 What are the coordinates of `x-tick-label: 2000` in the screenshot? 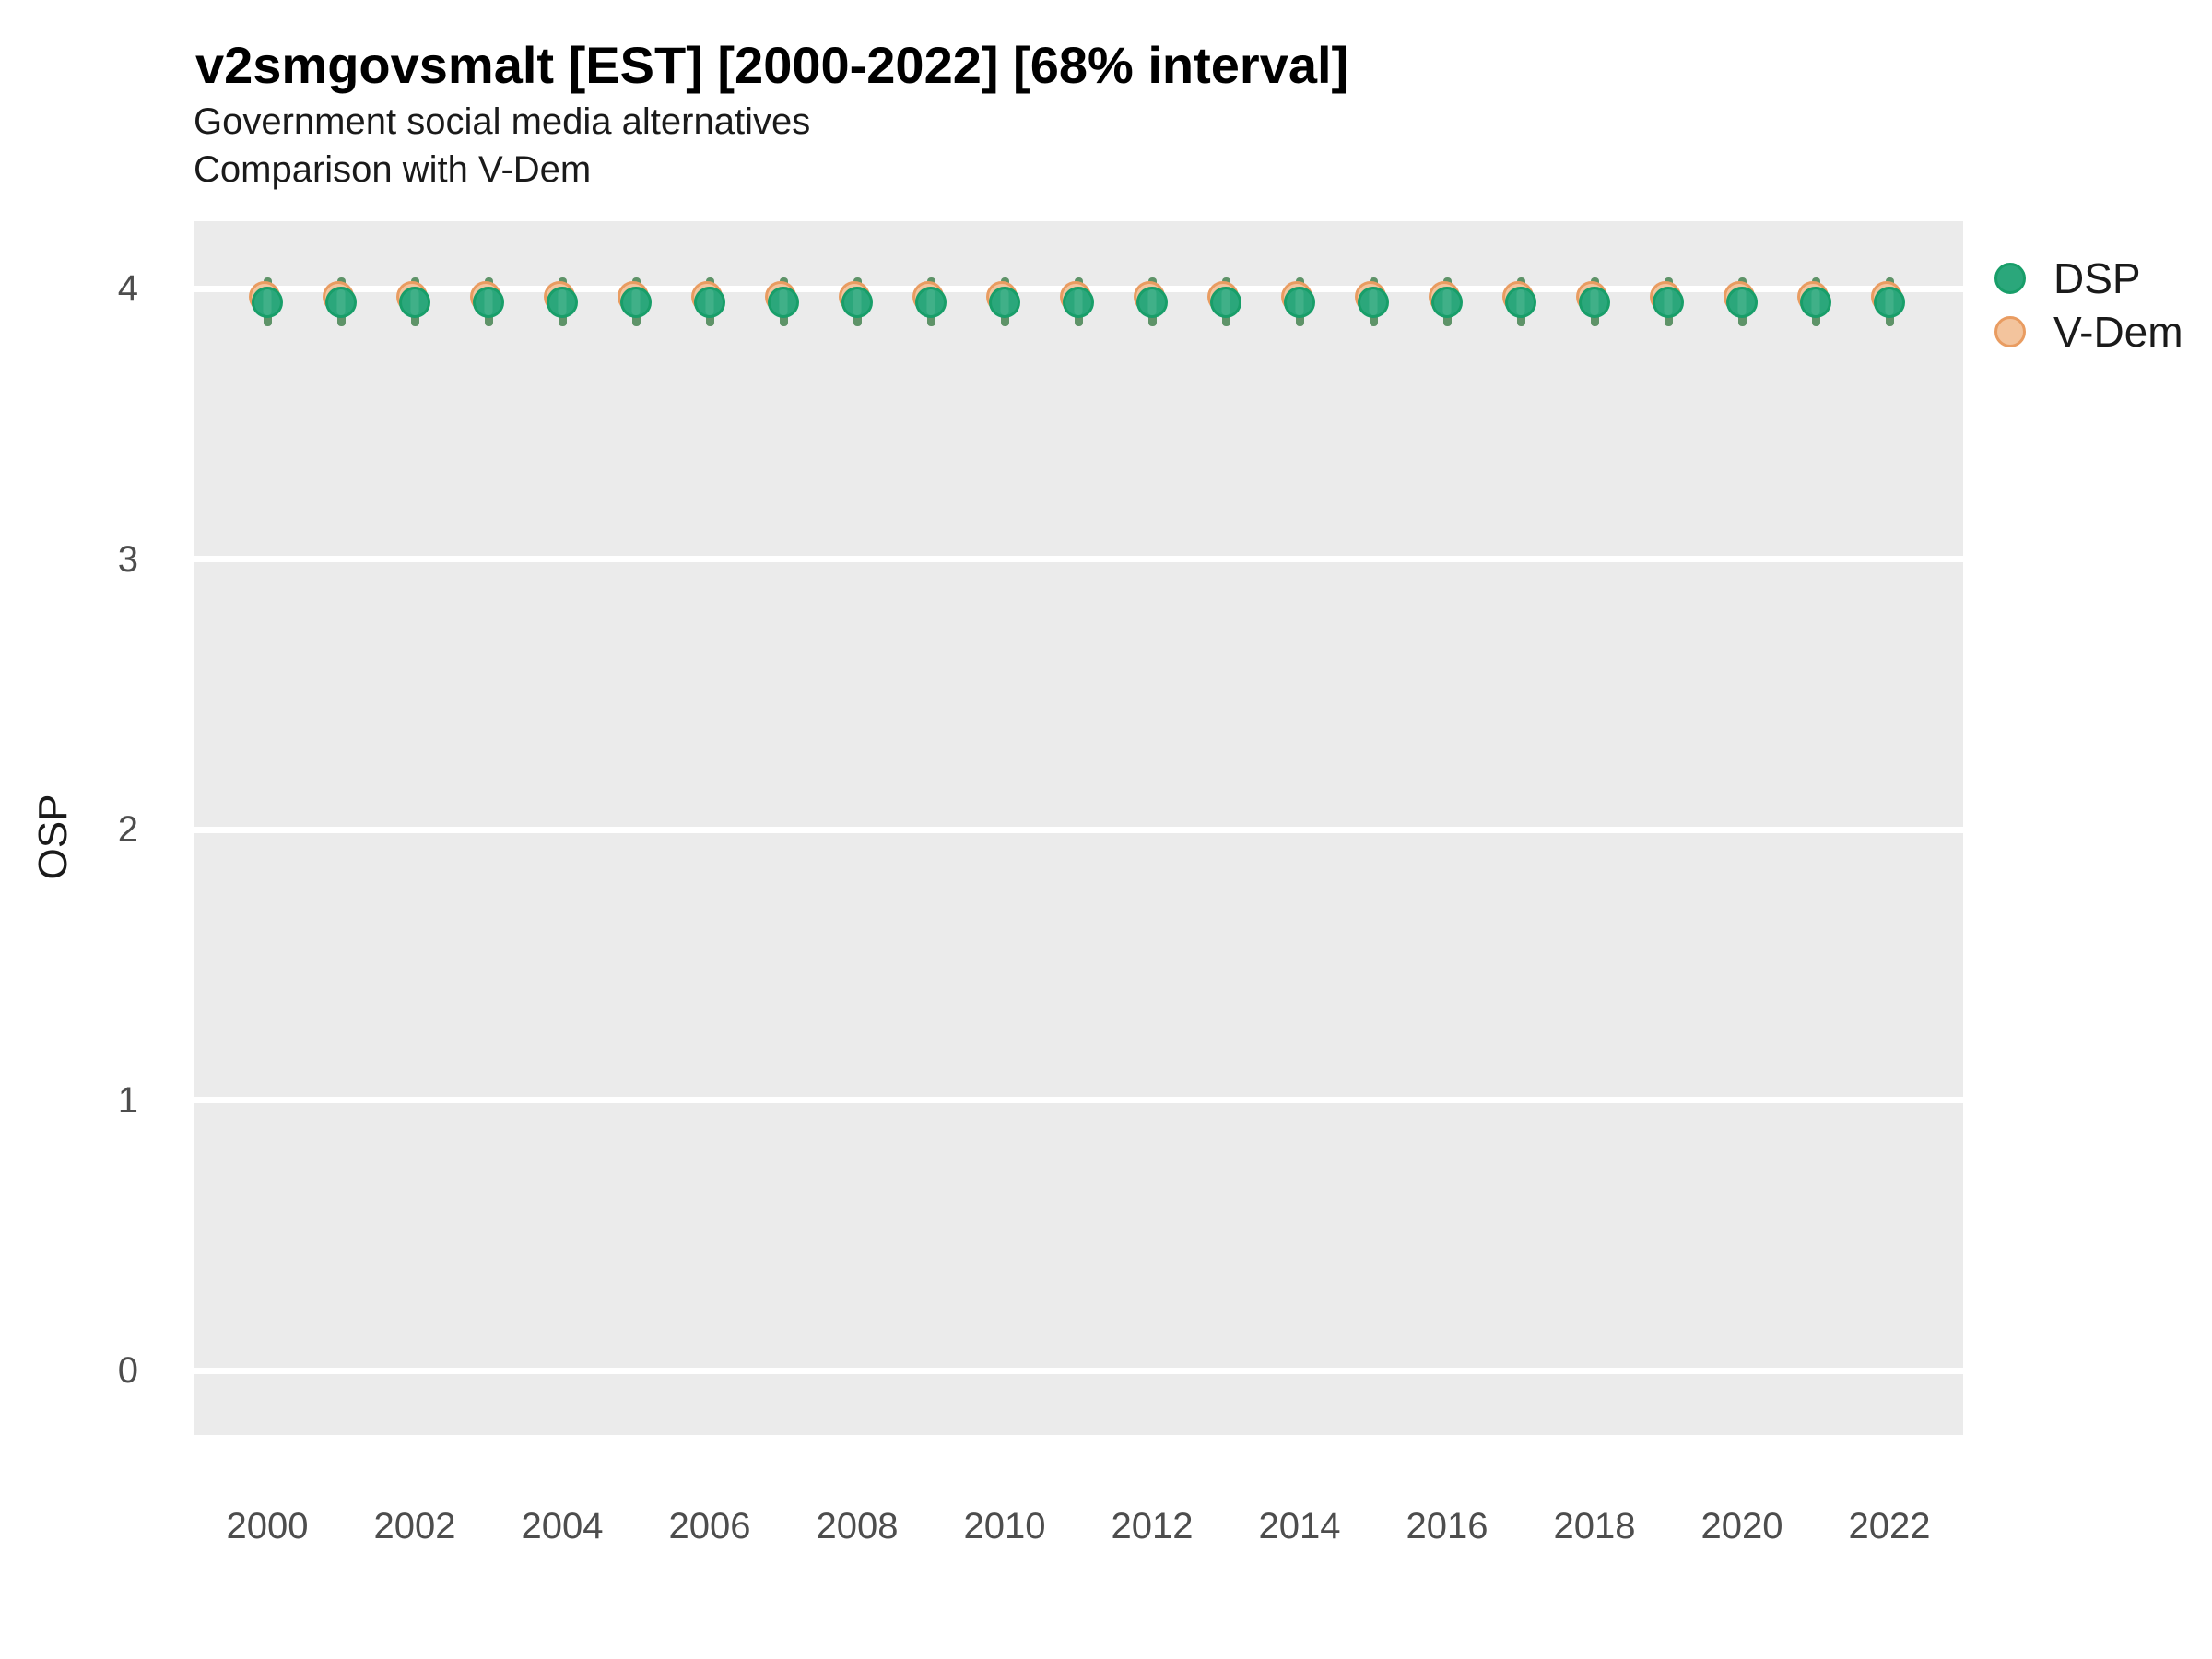 It's located at (267, 1526).